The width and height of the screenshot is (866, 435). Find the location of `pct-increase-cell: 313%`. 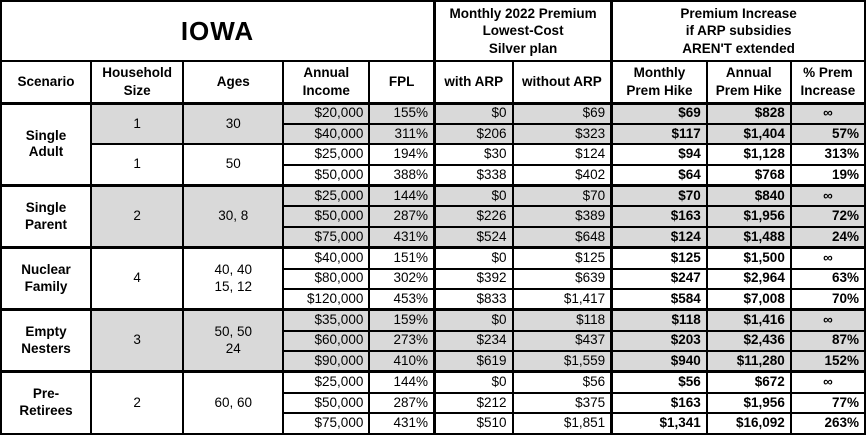

pct-increase-cell: 313% is located at coordinates (827, 155).